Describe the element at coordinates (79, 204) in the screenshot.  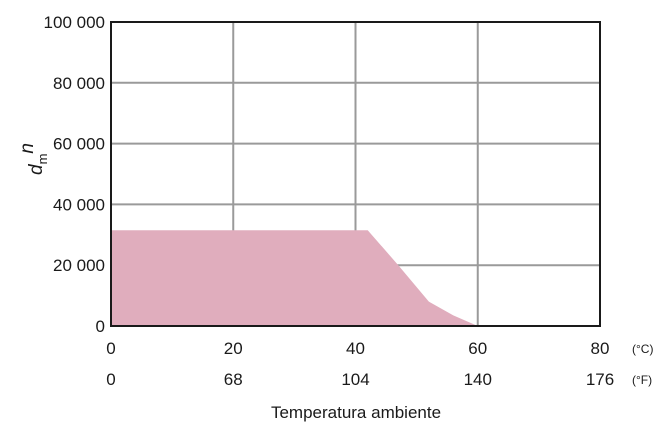
I see `y-tick-label: 40 000` at that location.